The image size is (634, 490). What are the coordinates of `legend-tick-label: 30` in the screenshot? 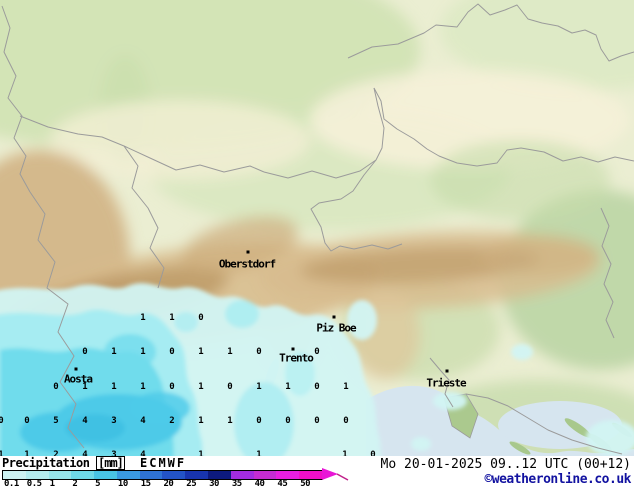 It's located at (214, 484).